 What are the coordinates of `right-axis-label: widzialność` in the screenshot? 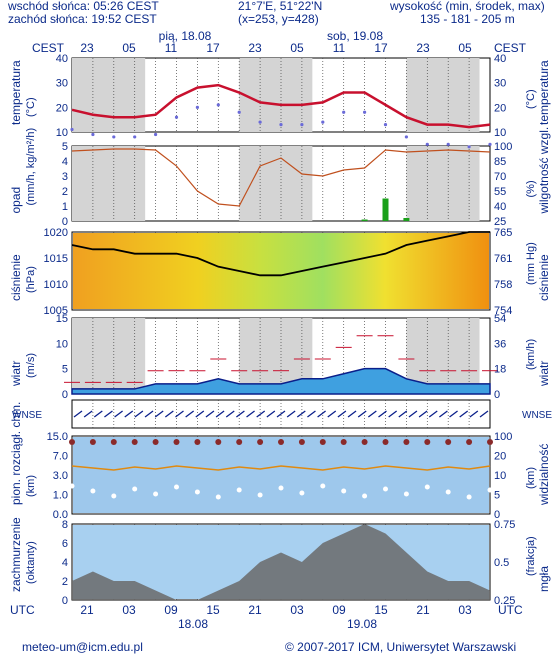 It's located at (544, 475).